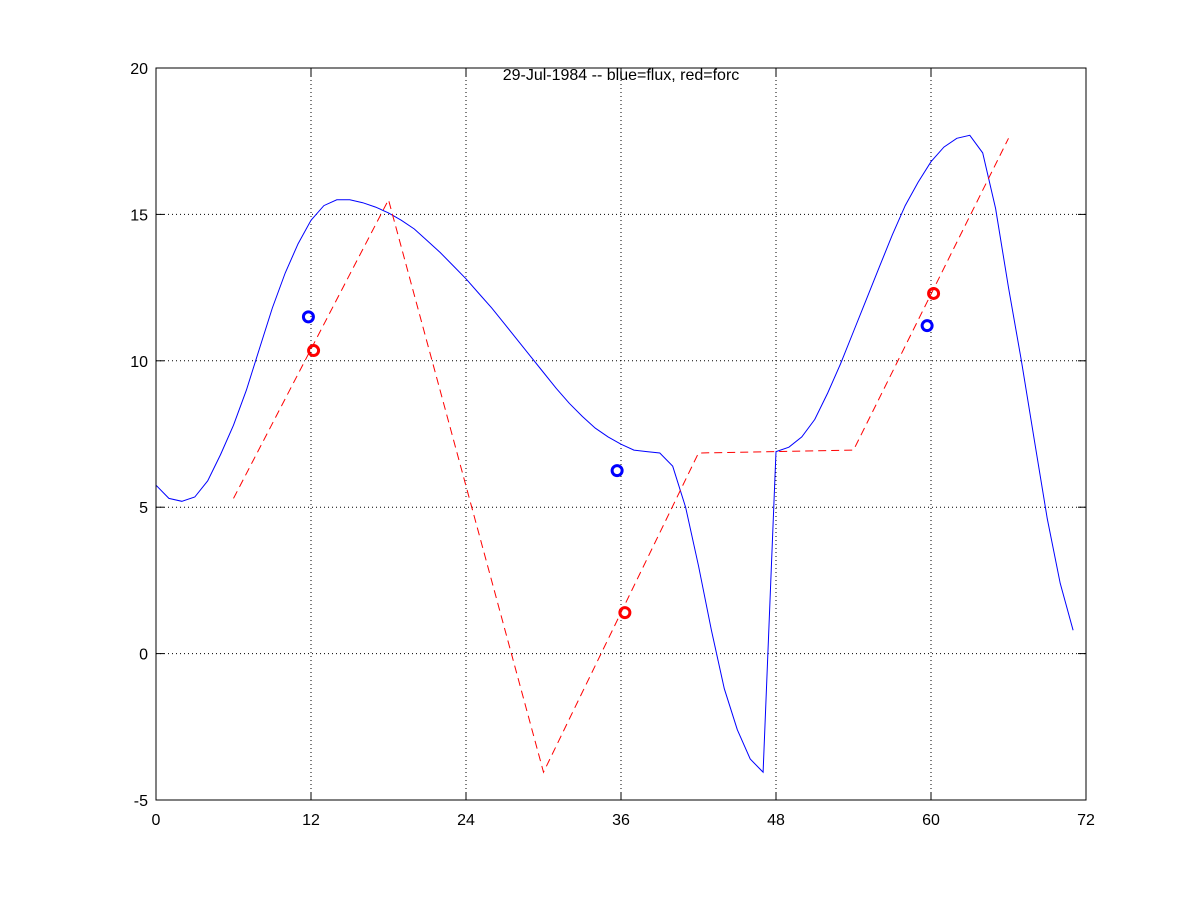 The width and height of the screenshot is (1200, 900). What do you see at coordinates (621, 820) in the screenshot?
I see `x-tick-label: 36` at bounding box center [621, 820].